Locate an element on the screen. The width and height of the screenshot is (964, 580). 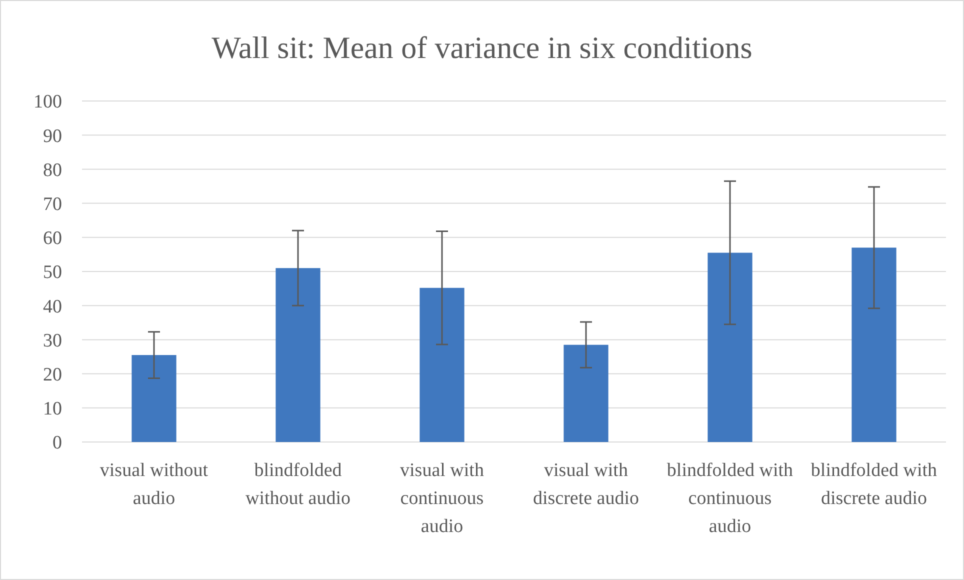
y-tick-label: 20 is located at coordinates (52, 375).